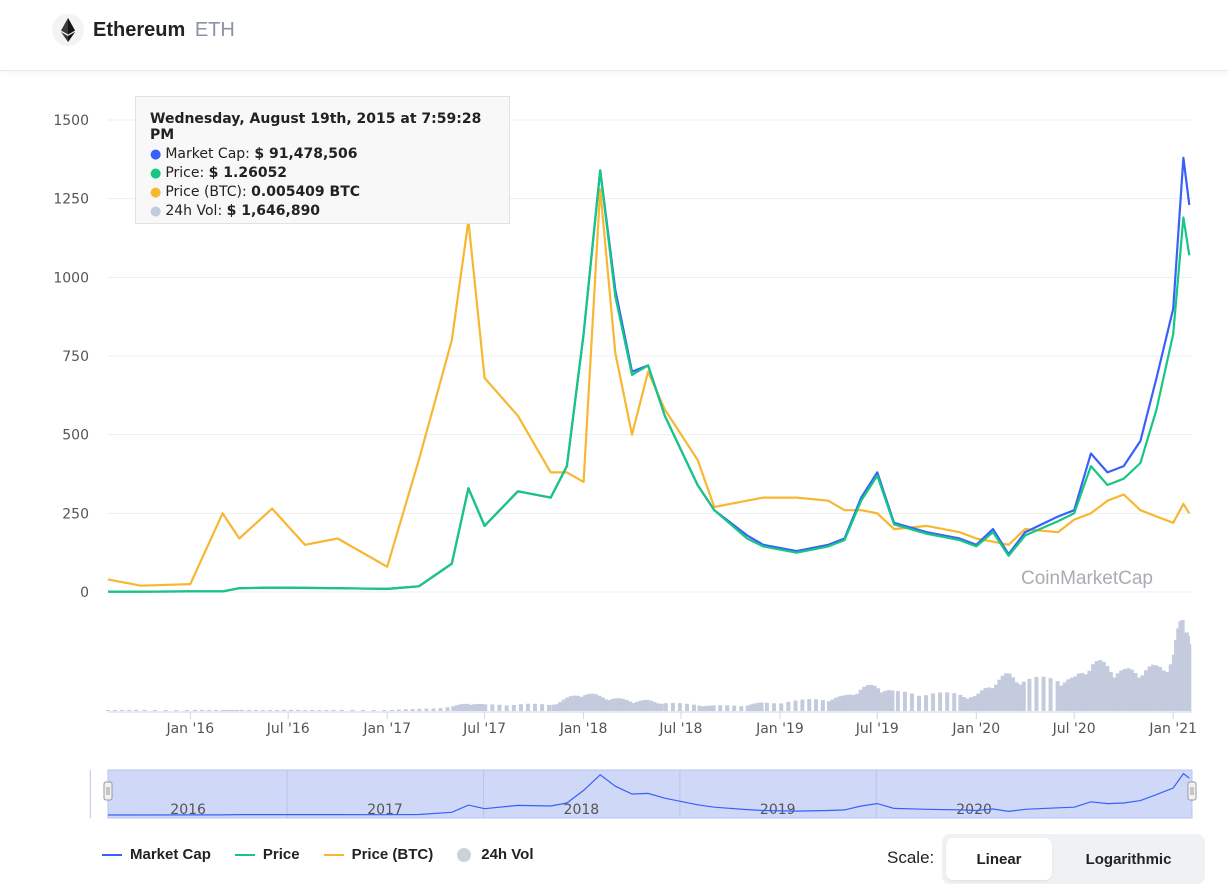  Describe the element at coordinates (464, 854) in the screenshot. I see `legend-circle-icon` at that location.